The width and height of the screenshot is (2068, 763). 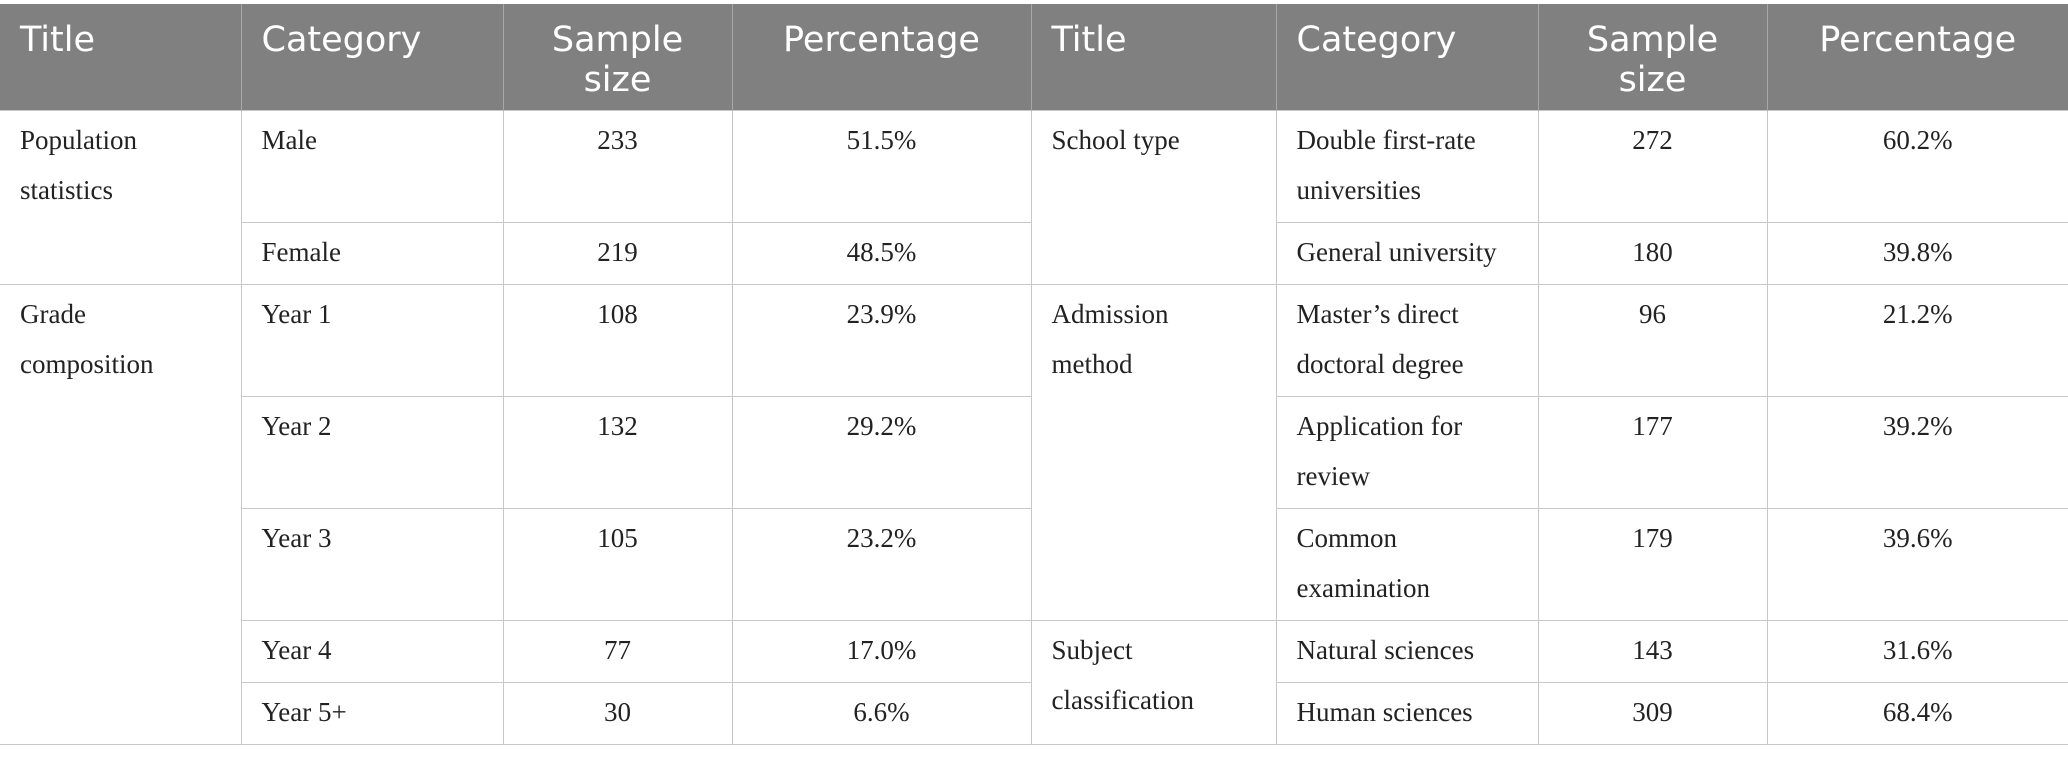 I want to click on category-cell: Year 4, so click(x=372, y=651).